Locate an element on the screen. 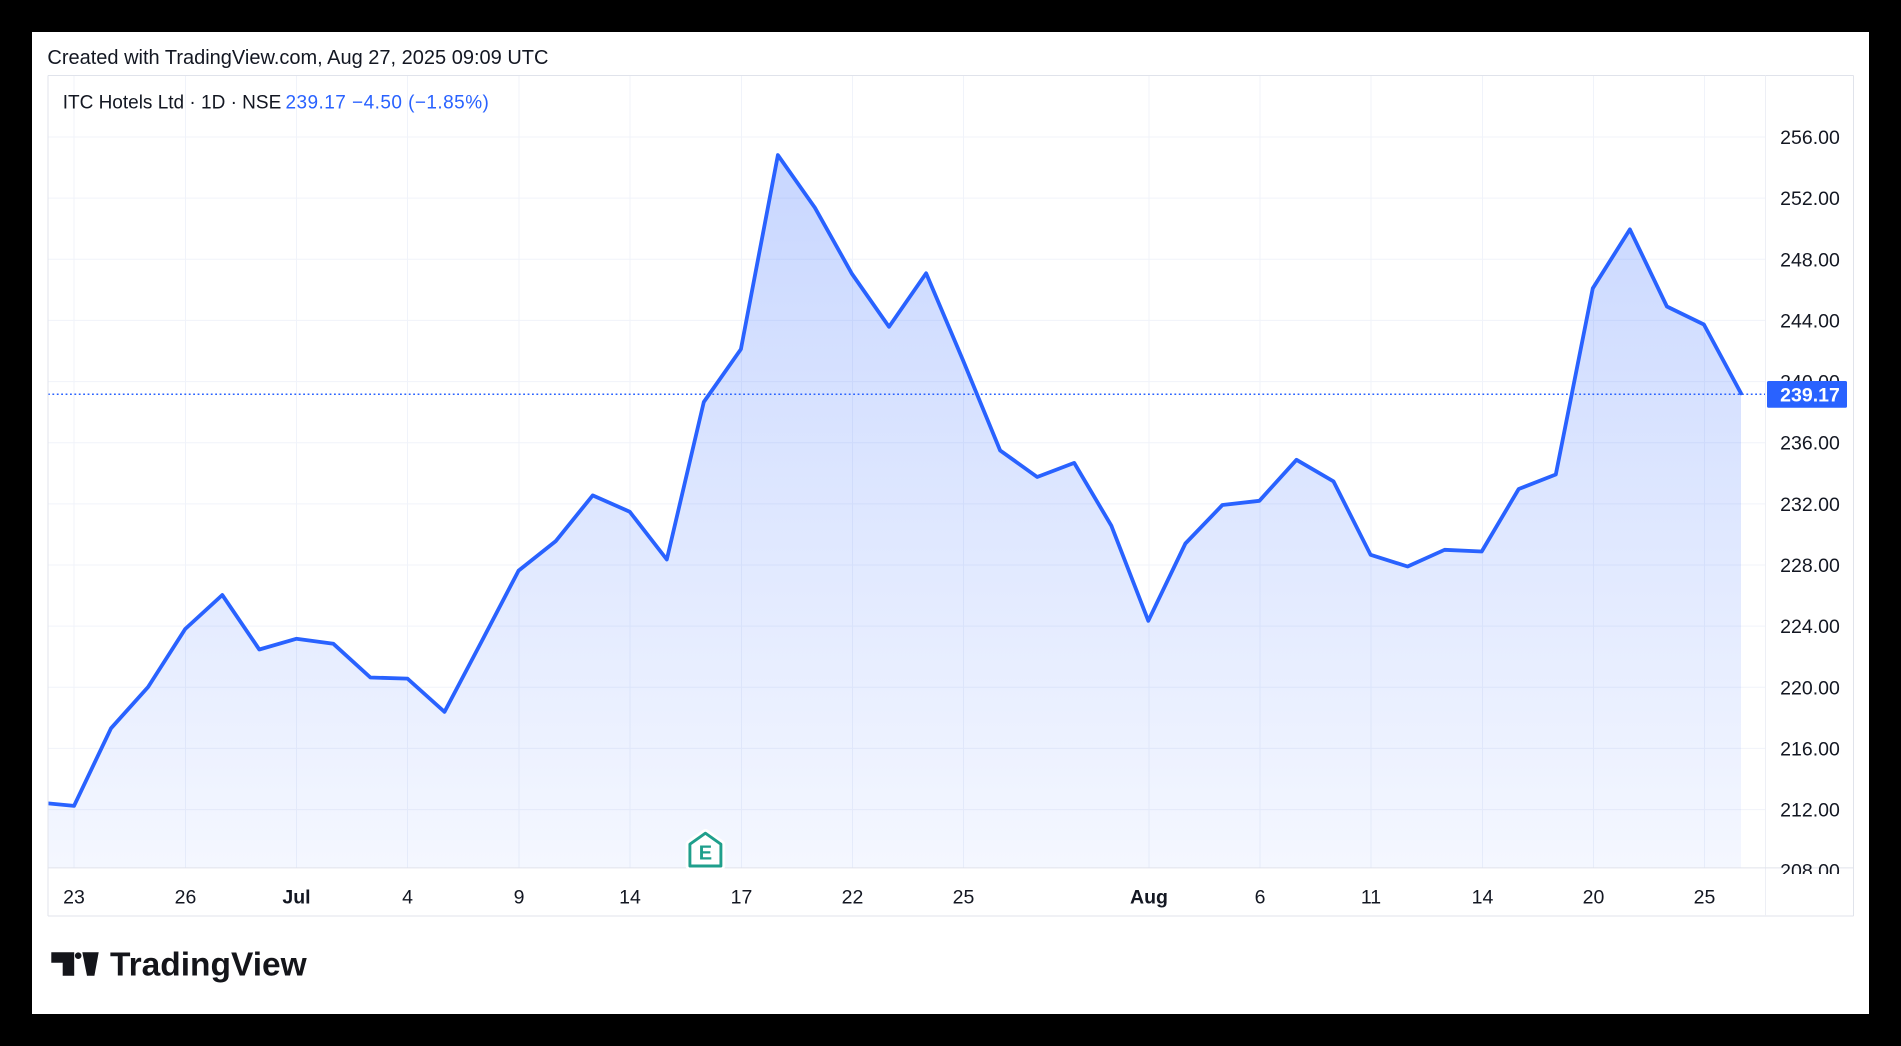 The image size is (1901, 1046). svg-text: 208.00 is located at coordinates (1810, 872).